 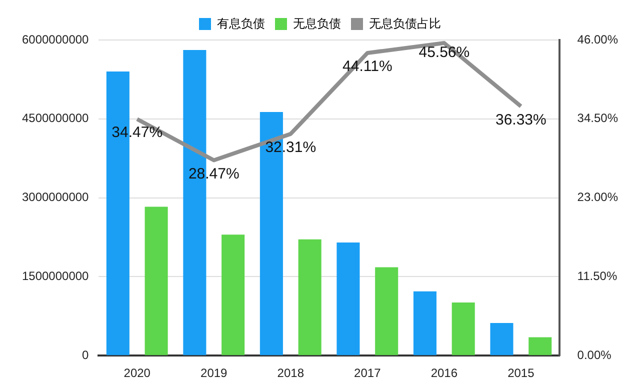 I want to click on legend-label: 无息负债, so click(x=317, y=23).